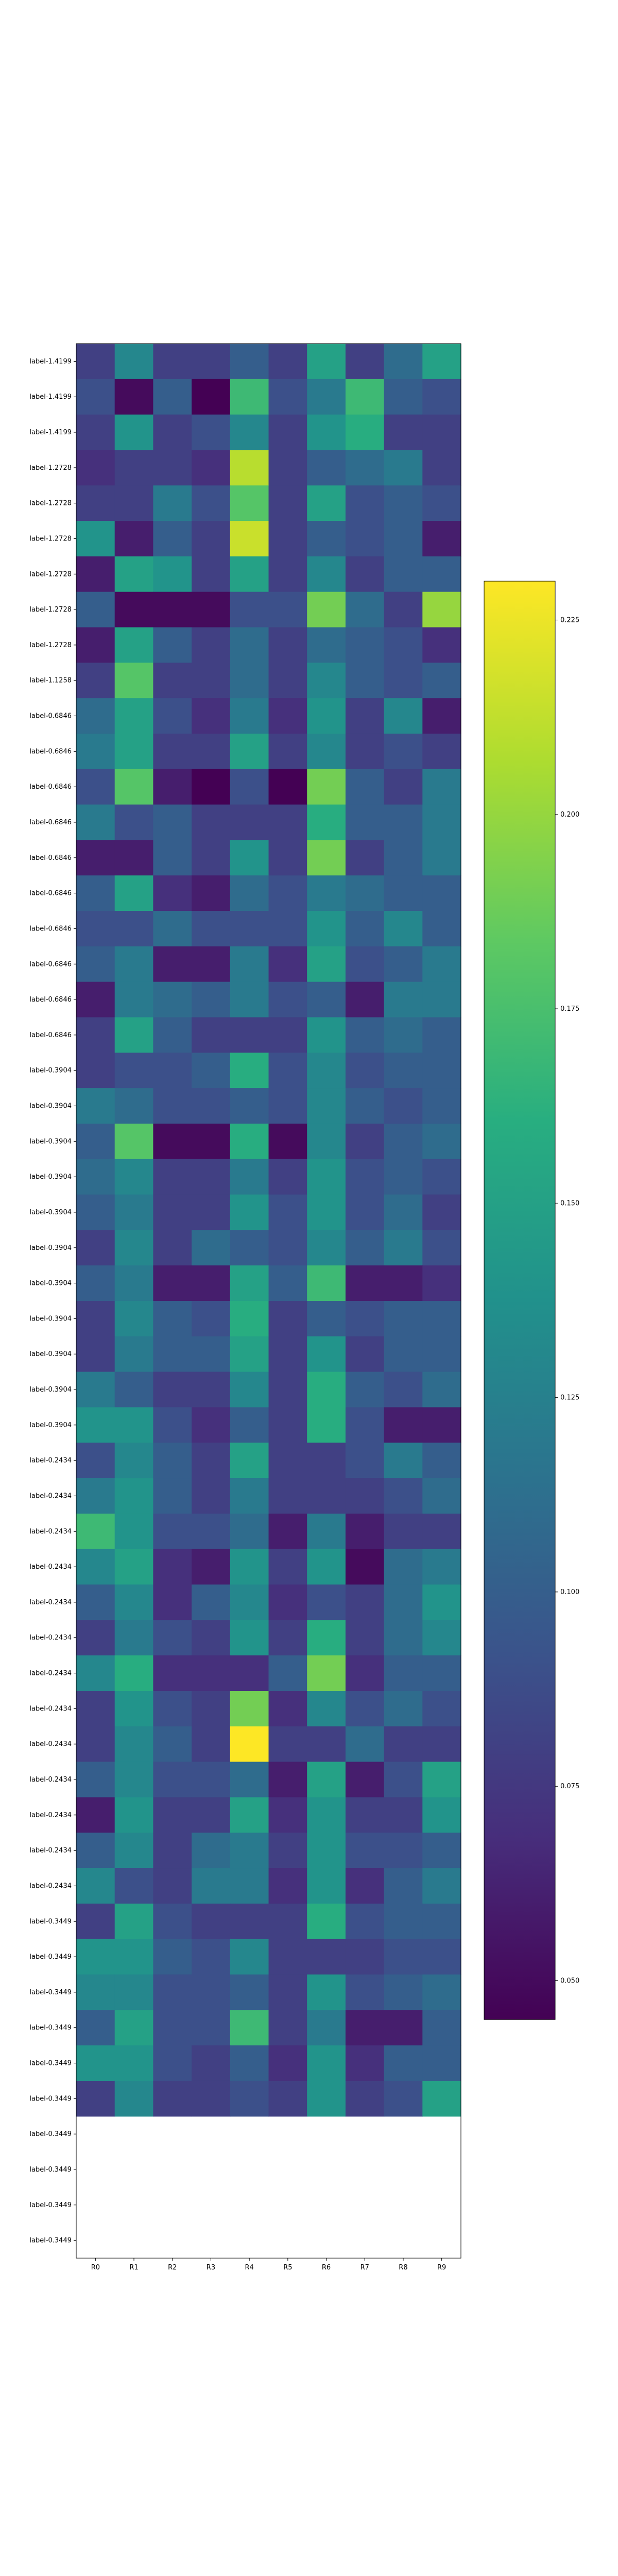 Image resolution: width=618 pixels, height=2576 pixels. What do you see at coordinates (403, 2268) in the screenshot?
I see `x-tick-label: R8` at bounding box center [403, 2268].